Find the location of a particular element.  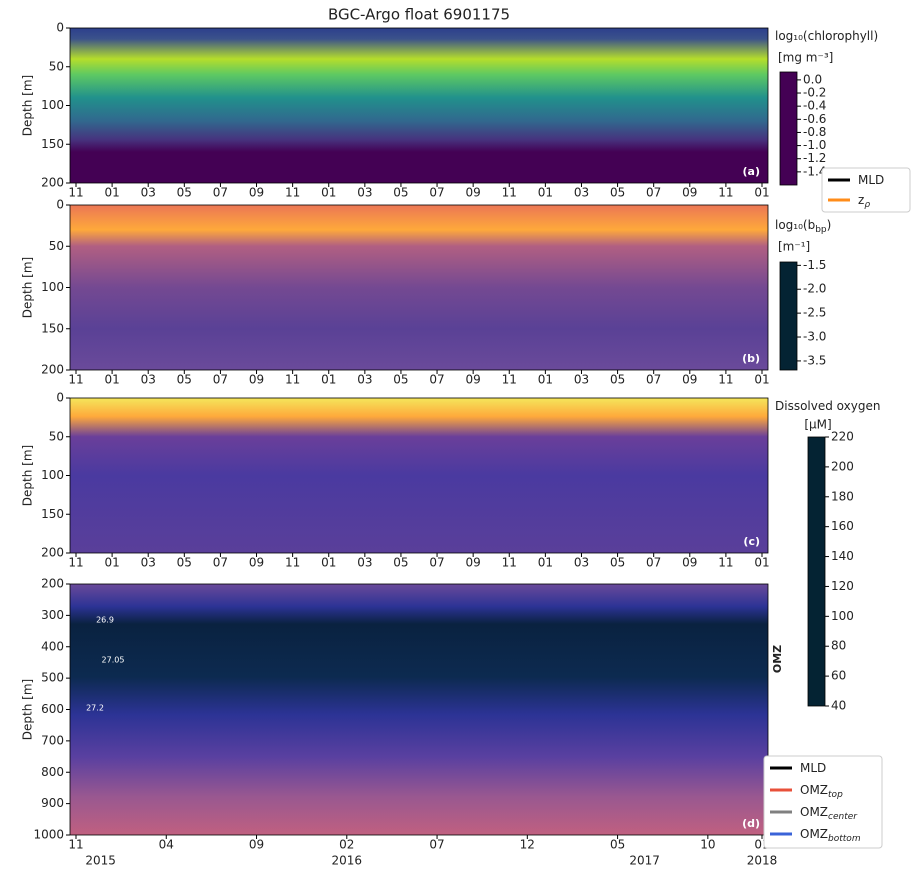

colorbar-label-text: Dissolved oxygen is located at coordinates (827, 406).